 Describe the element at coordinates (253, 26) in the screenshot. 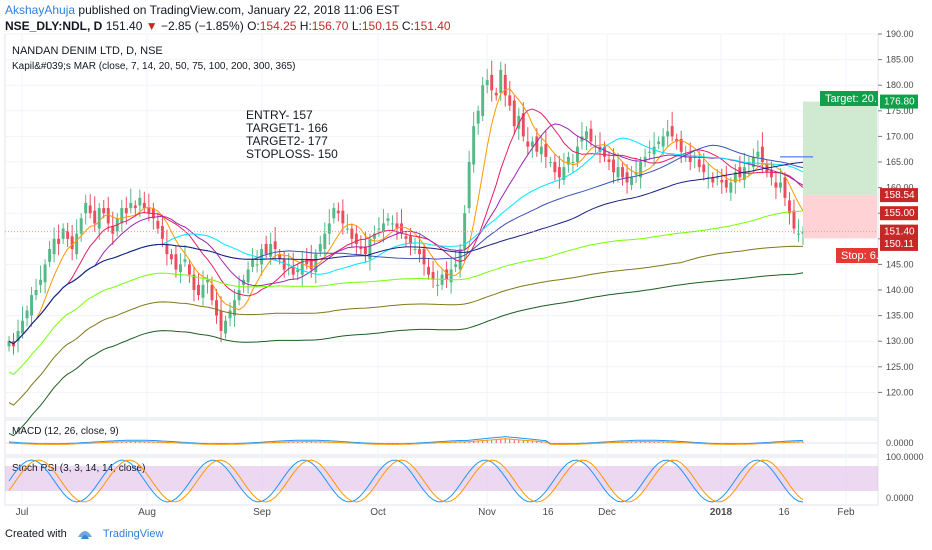

I see `open-label: O:` at that location.